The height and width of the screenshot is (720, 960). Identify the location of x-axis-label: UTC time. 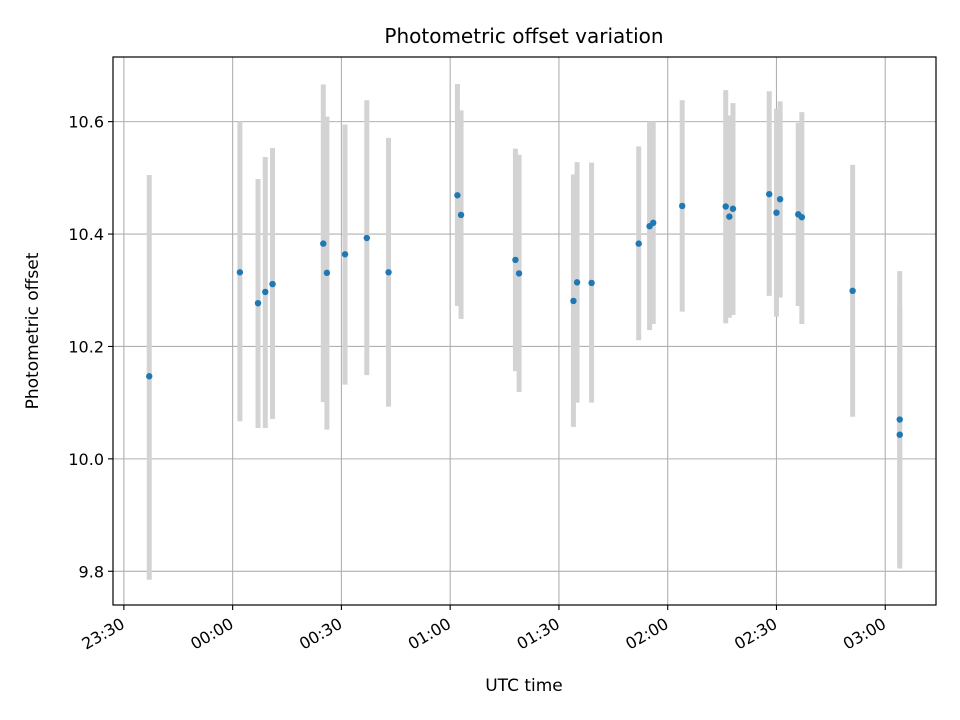
(524, 686).